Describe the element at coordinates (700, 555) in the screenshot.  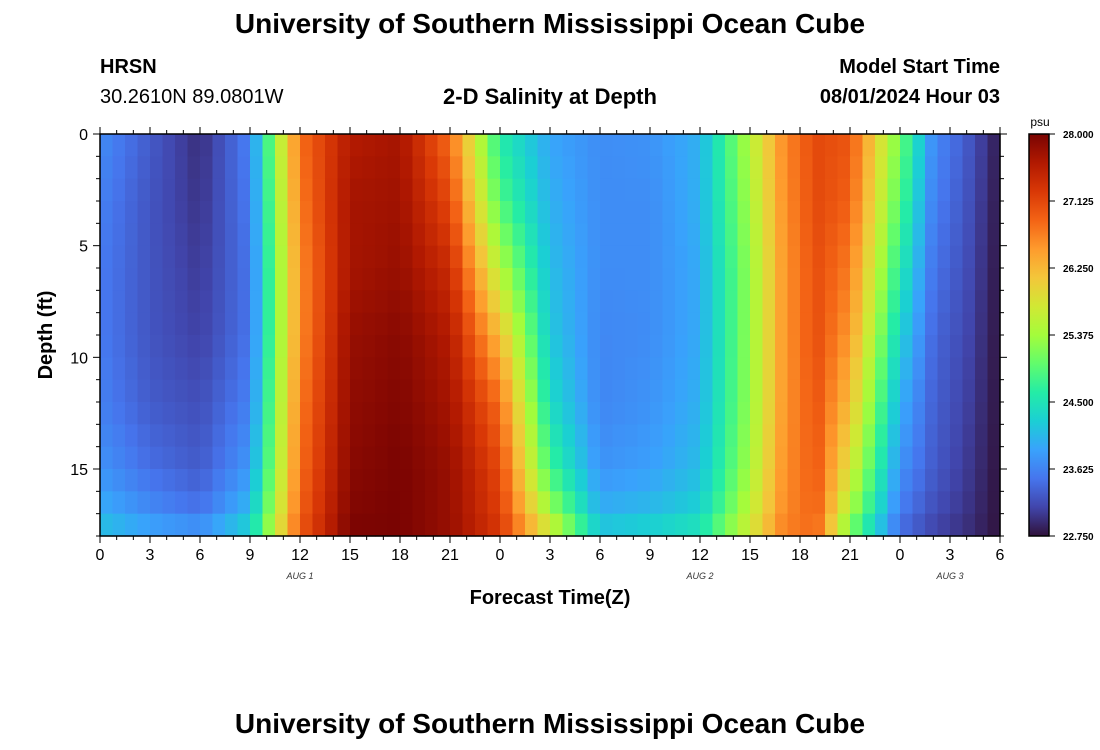
I see `x-tick-label: 12` at that location.